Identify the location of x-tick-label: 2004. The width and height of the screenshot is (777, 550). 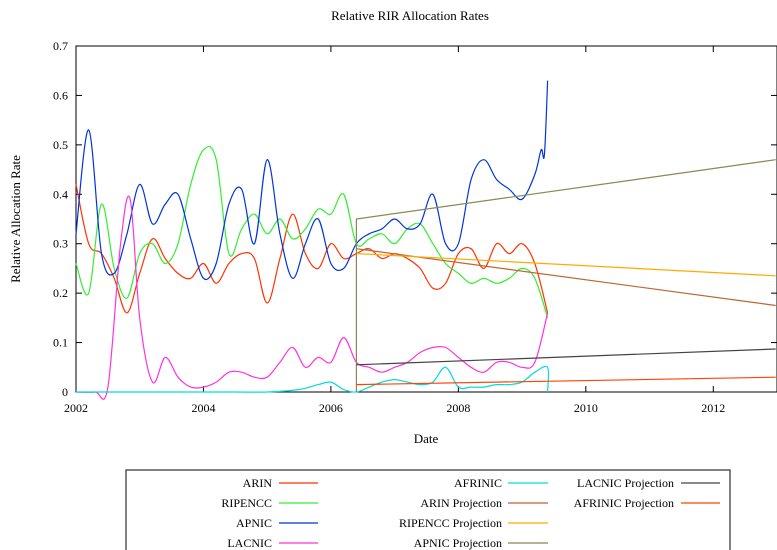
(203, 408).